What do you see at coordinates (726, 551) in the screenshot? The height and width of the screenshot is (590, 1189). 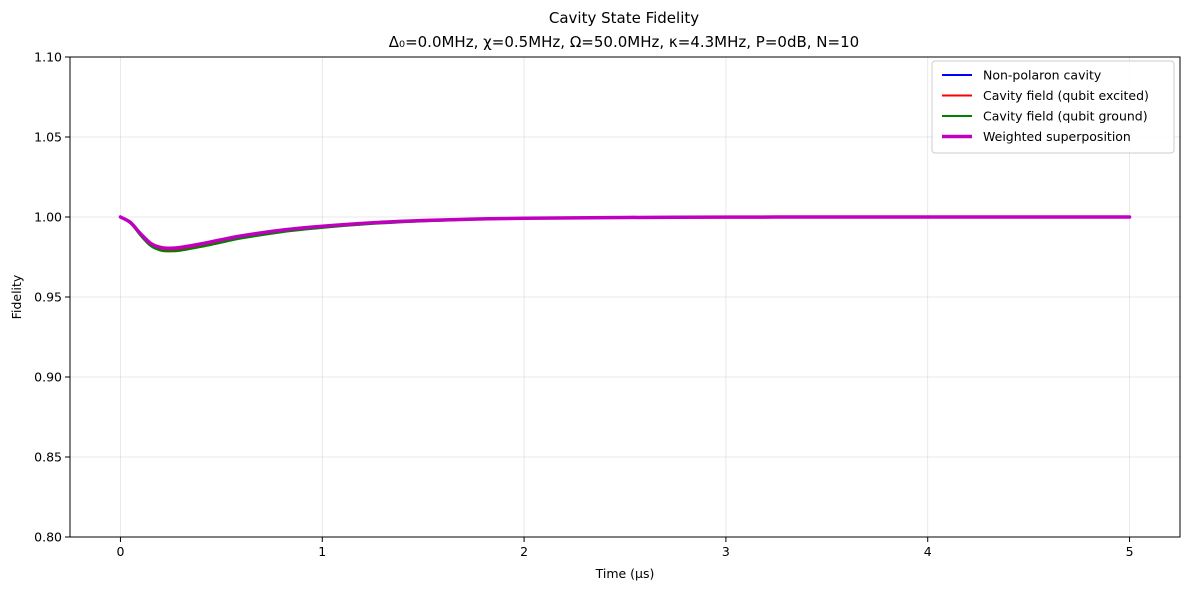 I see `x-tick-label: 3` at bounding box center [726, 551].